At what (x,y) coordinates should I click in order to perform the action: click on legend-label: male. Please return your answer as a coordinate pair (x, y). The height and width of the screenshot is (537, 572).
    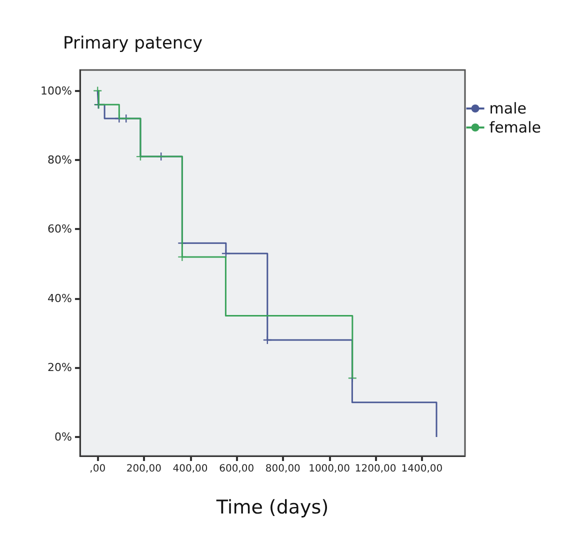
    Looking at the image, I should click on (507, 109).